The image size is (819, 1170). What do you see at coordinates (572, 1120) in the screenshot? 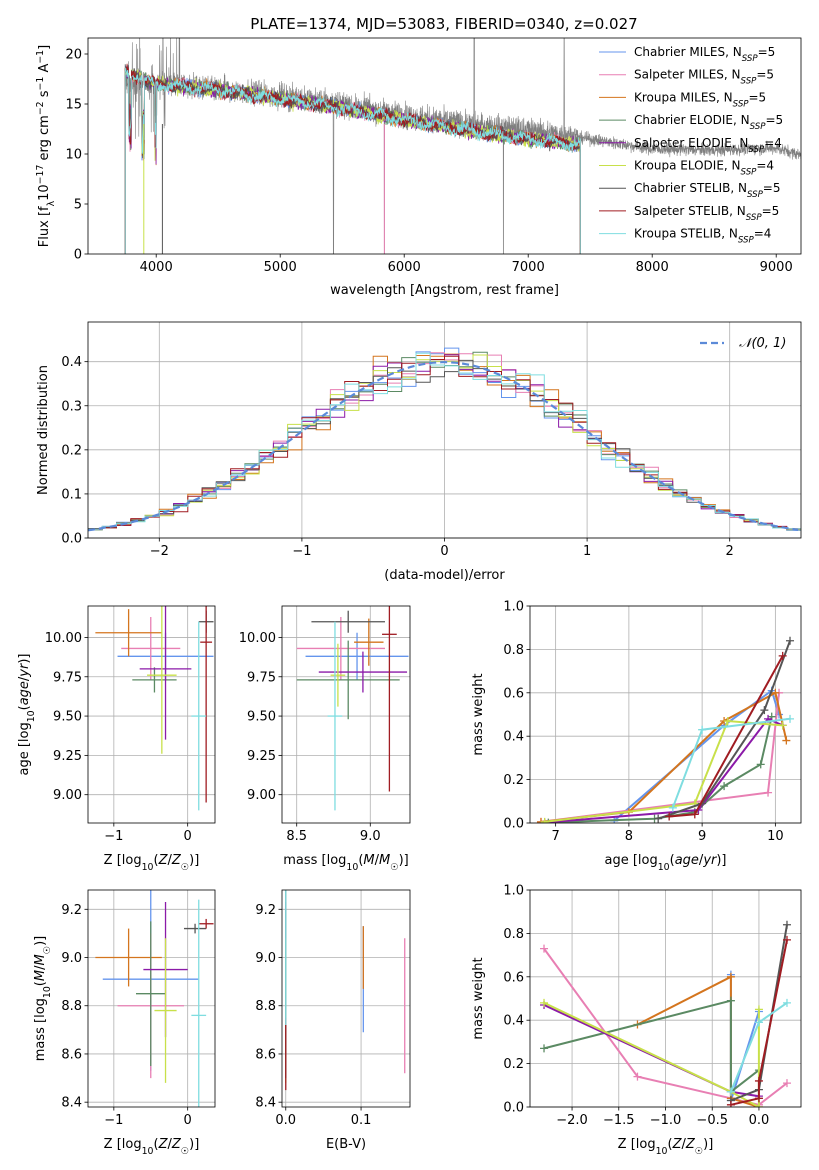
I see `x-tick-label: −2.0` at bounding box center [572, 1120].